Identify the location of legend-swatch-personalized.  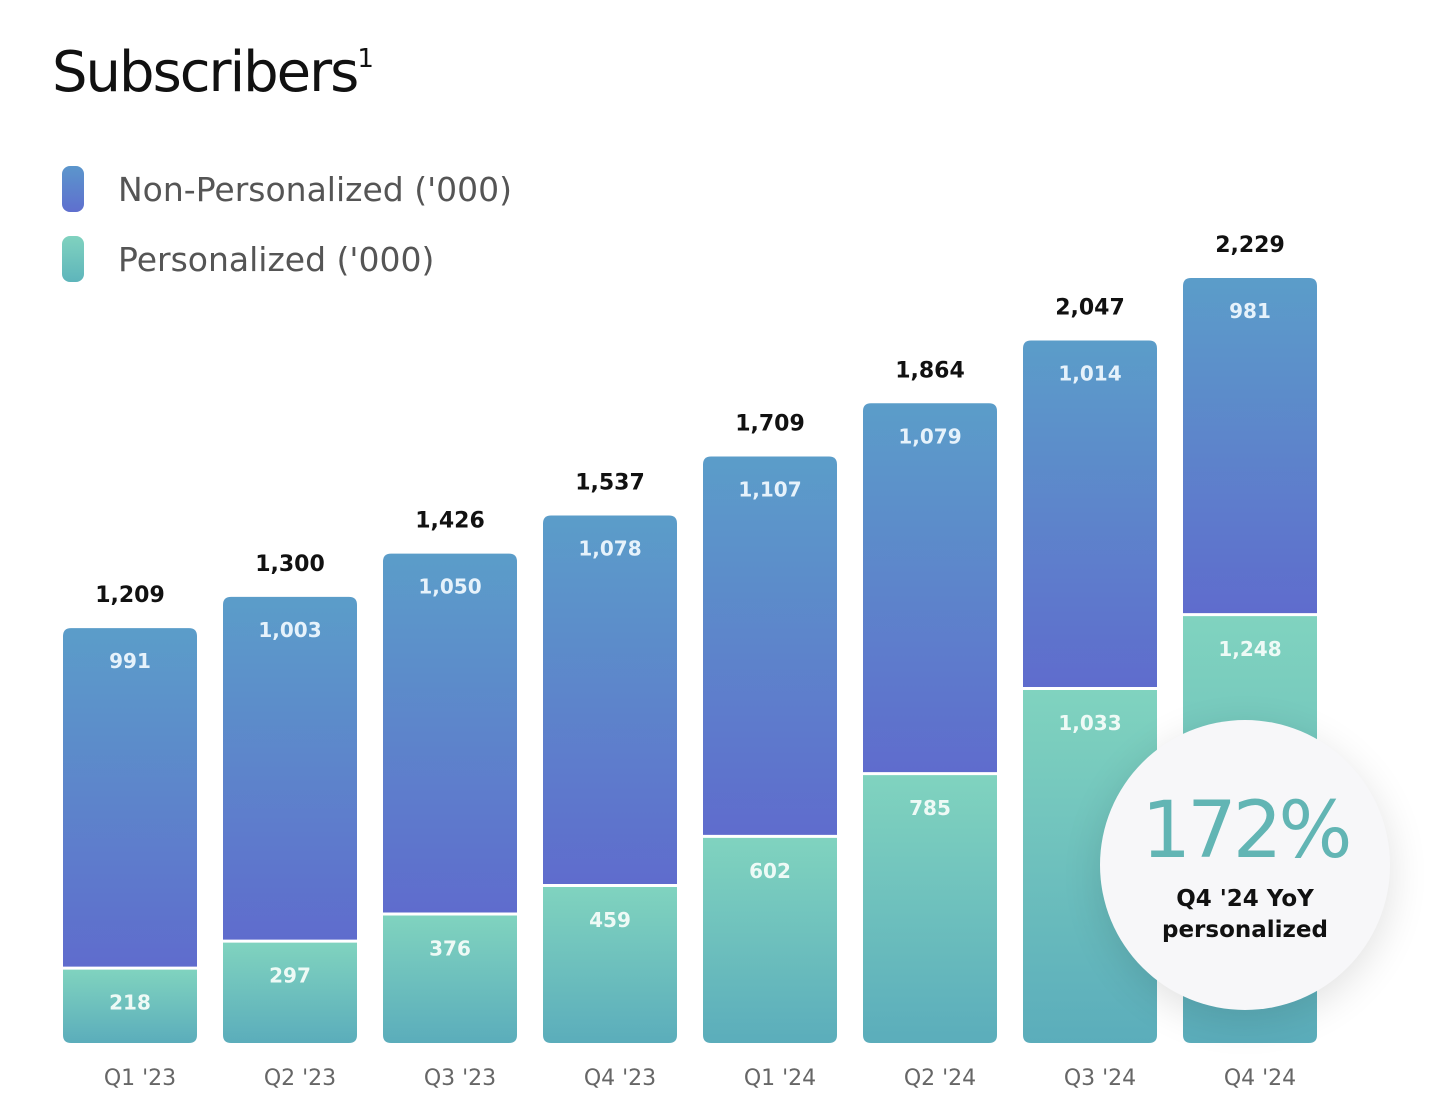
(73, 259).